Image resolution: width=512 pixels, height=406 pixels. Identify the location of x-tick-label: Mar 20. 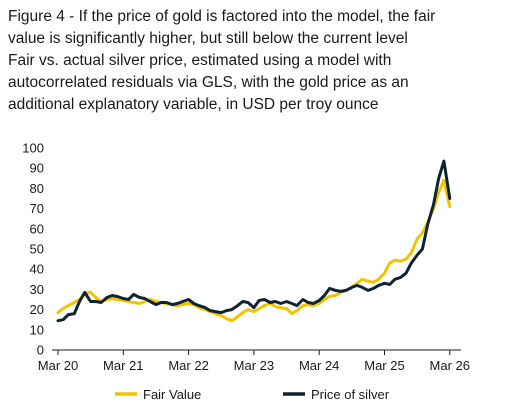
(58, 365).